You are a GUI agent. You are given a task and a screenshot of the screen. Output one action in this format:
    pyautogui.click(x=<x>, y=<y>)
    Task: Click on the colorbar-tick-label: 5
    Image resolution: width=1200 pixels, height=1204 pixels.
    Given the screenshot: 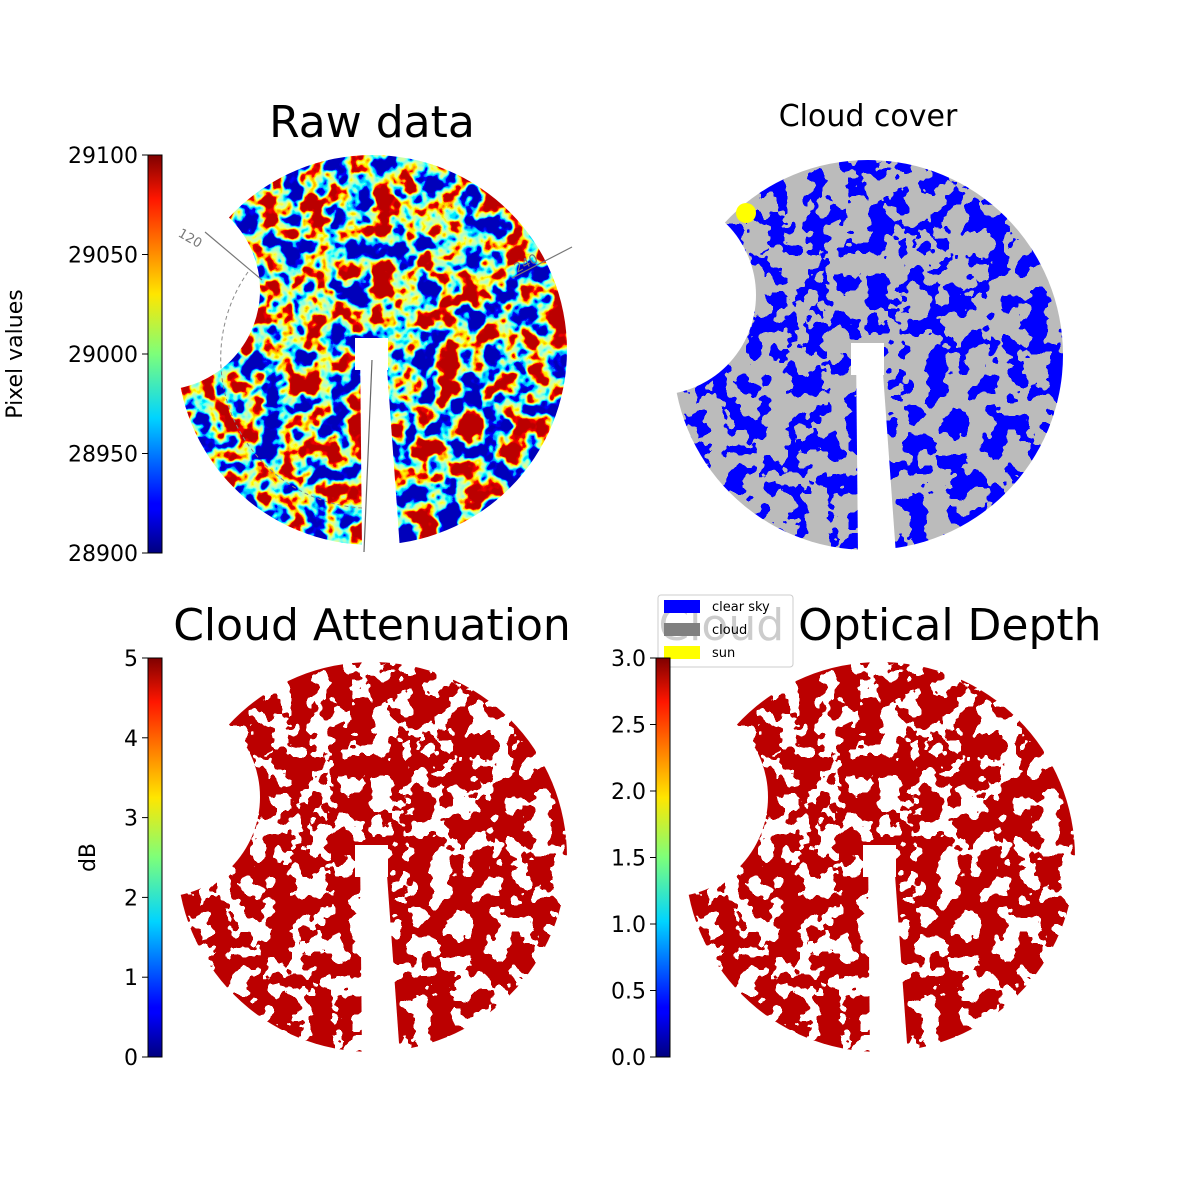 What is the action you would take?
    pyautogui.click(x=131, y=659)
    